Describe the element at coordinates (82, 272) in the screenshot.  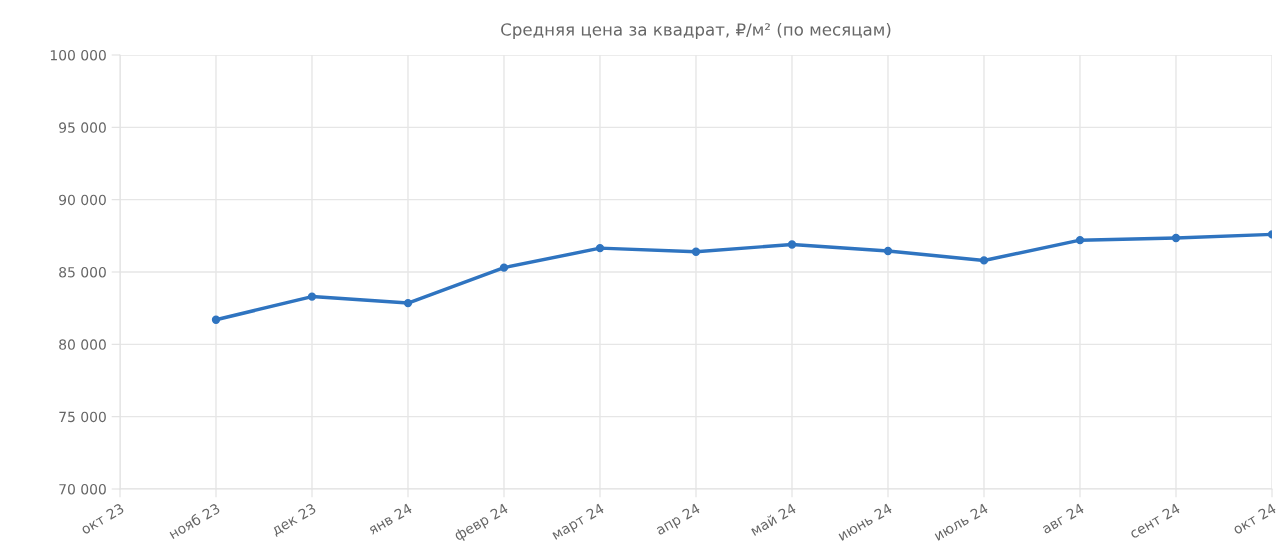
I see `y-tick-label: 85 000` at that location.